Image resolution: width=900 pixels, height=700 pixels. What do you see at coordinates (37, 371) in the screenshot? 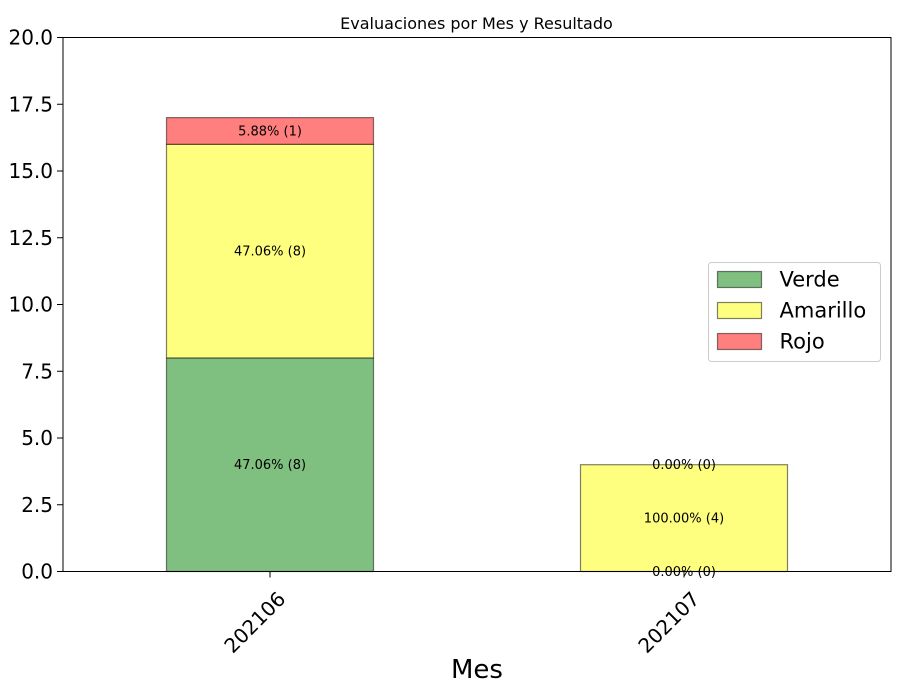
I see `y-tick-label: 7.5` at bounding box center [37, 371].